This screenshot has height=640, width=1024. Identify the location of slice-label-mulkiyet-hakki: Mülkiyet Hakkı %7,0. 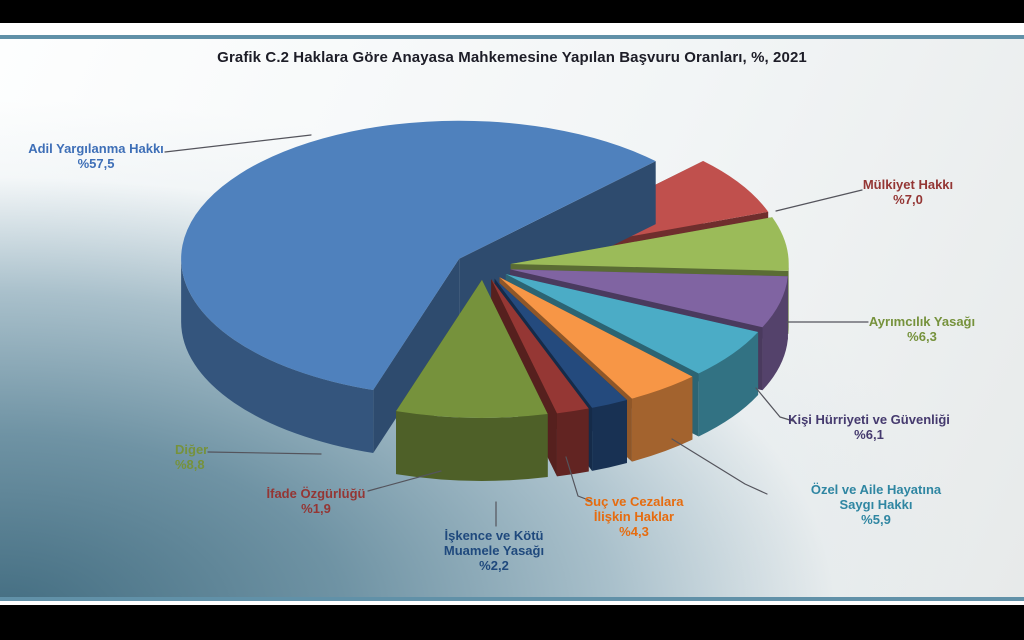
(908, 192).